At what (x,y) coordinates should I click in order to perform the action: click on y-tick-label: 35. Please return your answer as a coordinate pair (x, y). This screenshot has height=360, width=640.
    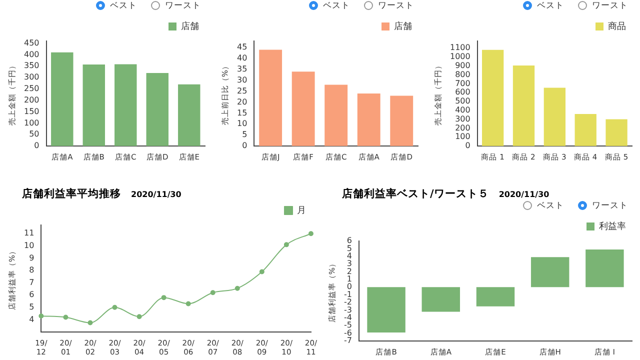
    Looking at the image, I should click on (242, 69).